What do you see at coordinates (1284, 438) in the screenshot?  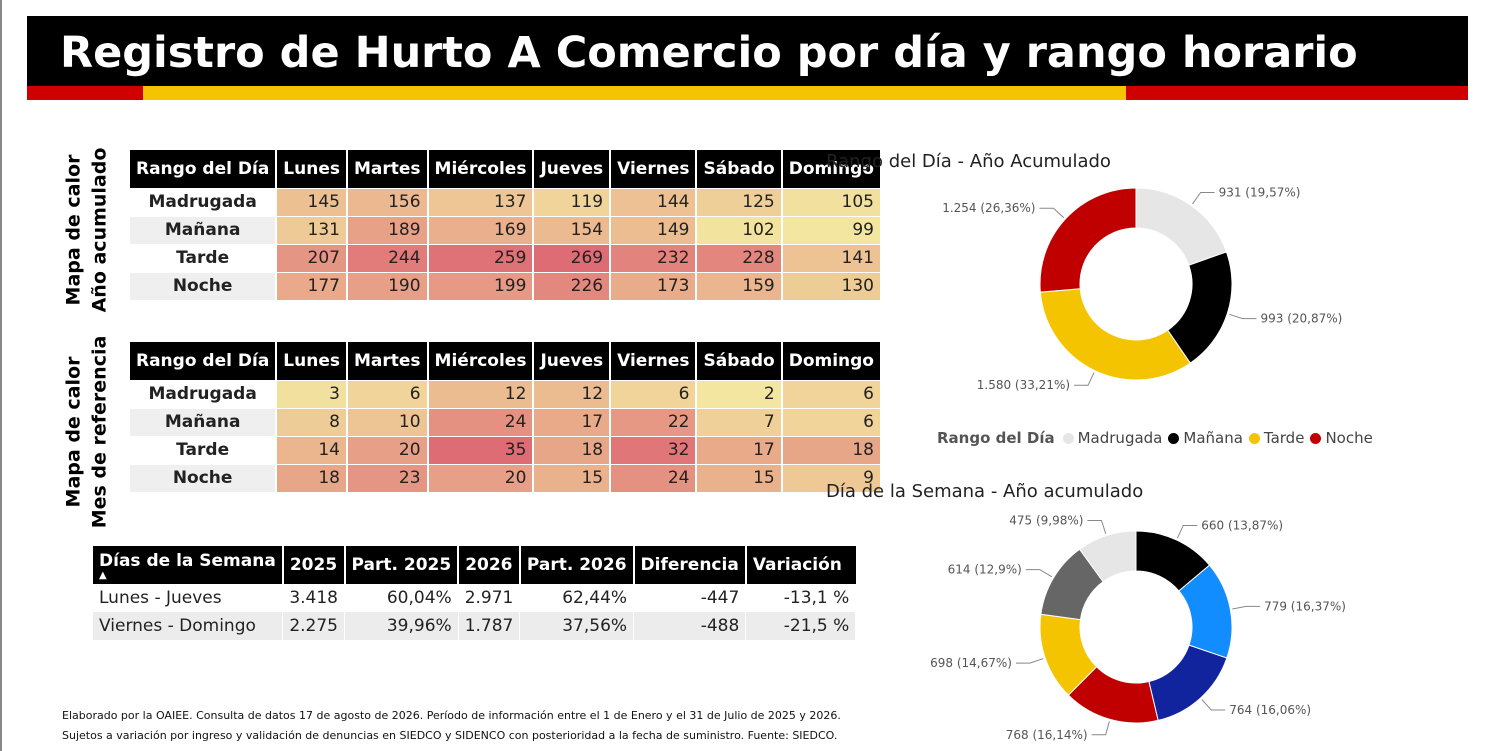 I see `legend-label: Tarde` at bounding box center [1284, 438].